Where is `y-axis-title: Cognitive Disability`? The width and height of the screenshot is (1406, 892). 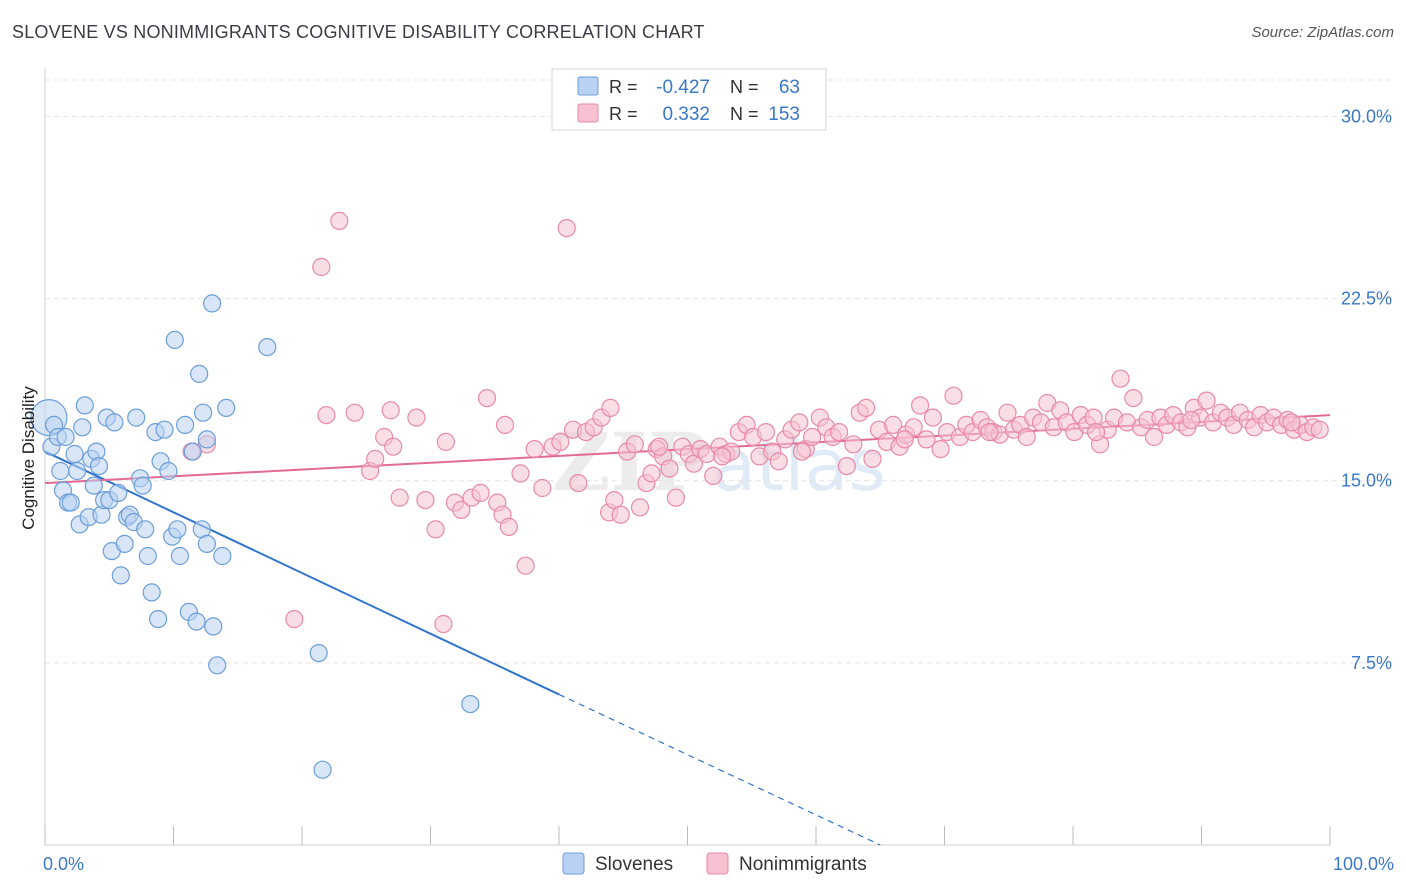 y-axis-title: Cognitive Disability is located at coordinates (28, 458).